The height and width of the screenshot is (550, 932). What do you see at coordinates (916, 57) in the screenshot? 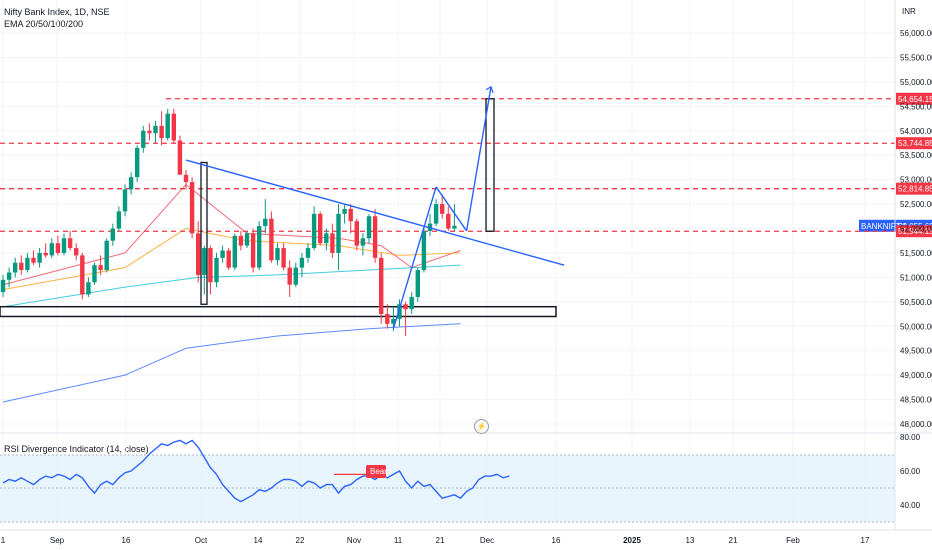
I see `price-tick-label: 55,500.00` at bounding box center [916, 57].